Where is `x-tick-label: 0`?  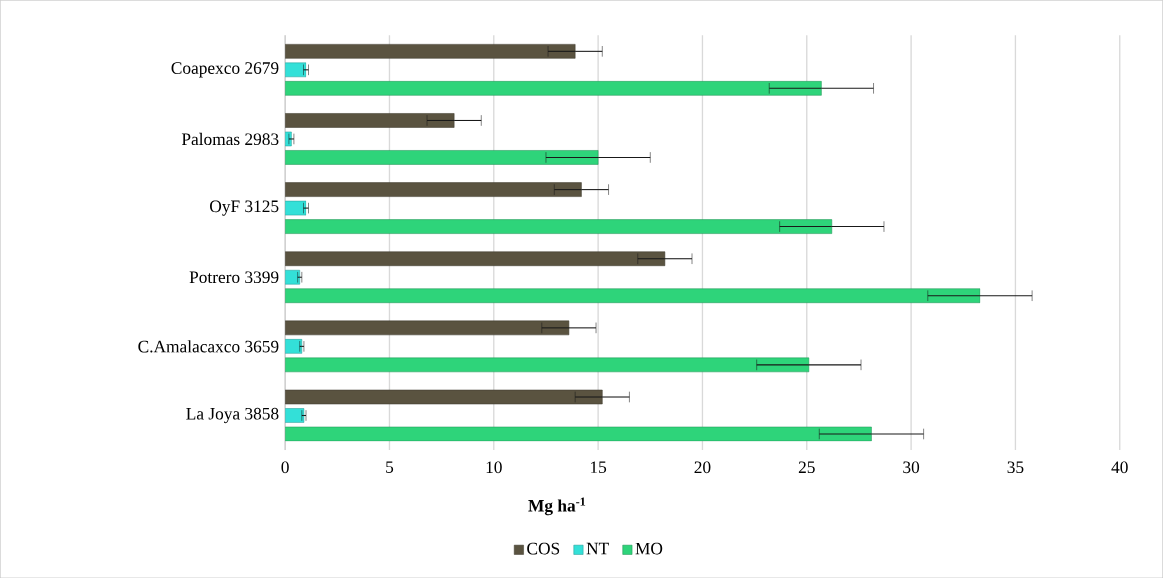 x-tick-label: 0 is located at coordinates (285, 467).